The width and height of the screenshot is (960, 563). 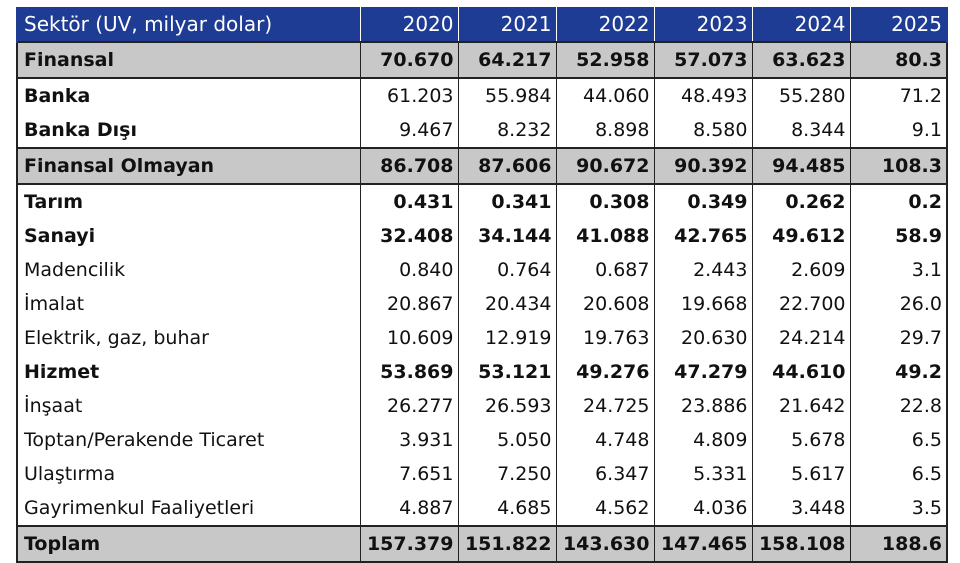 I want to click on cell-value-2021: 4.685, so click(x=506, y=508).